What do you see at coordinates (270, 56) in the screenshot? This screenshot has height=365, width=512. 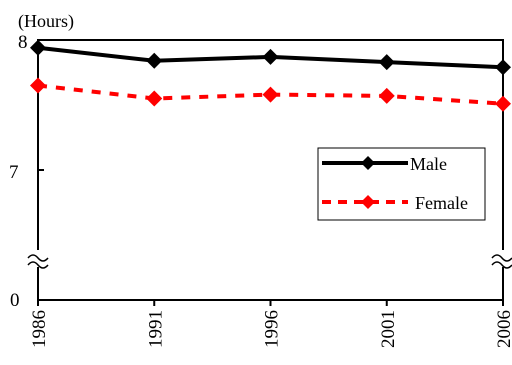 I see `point-male-1996` at bounding box center [270, 56].